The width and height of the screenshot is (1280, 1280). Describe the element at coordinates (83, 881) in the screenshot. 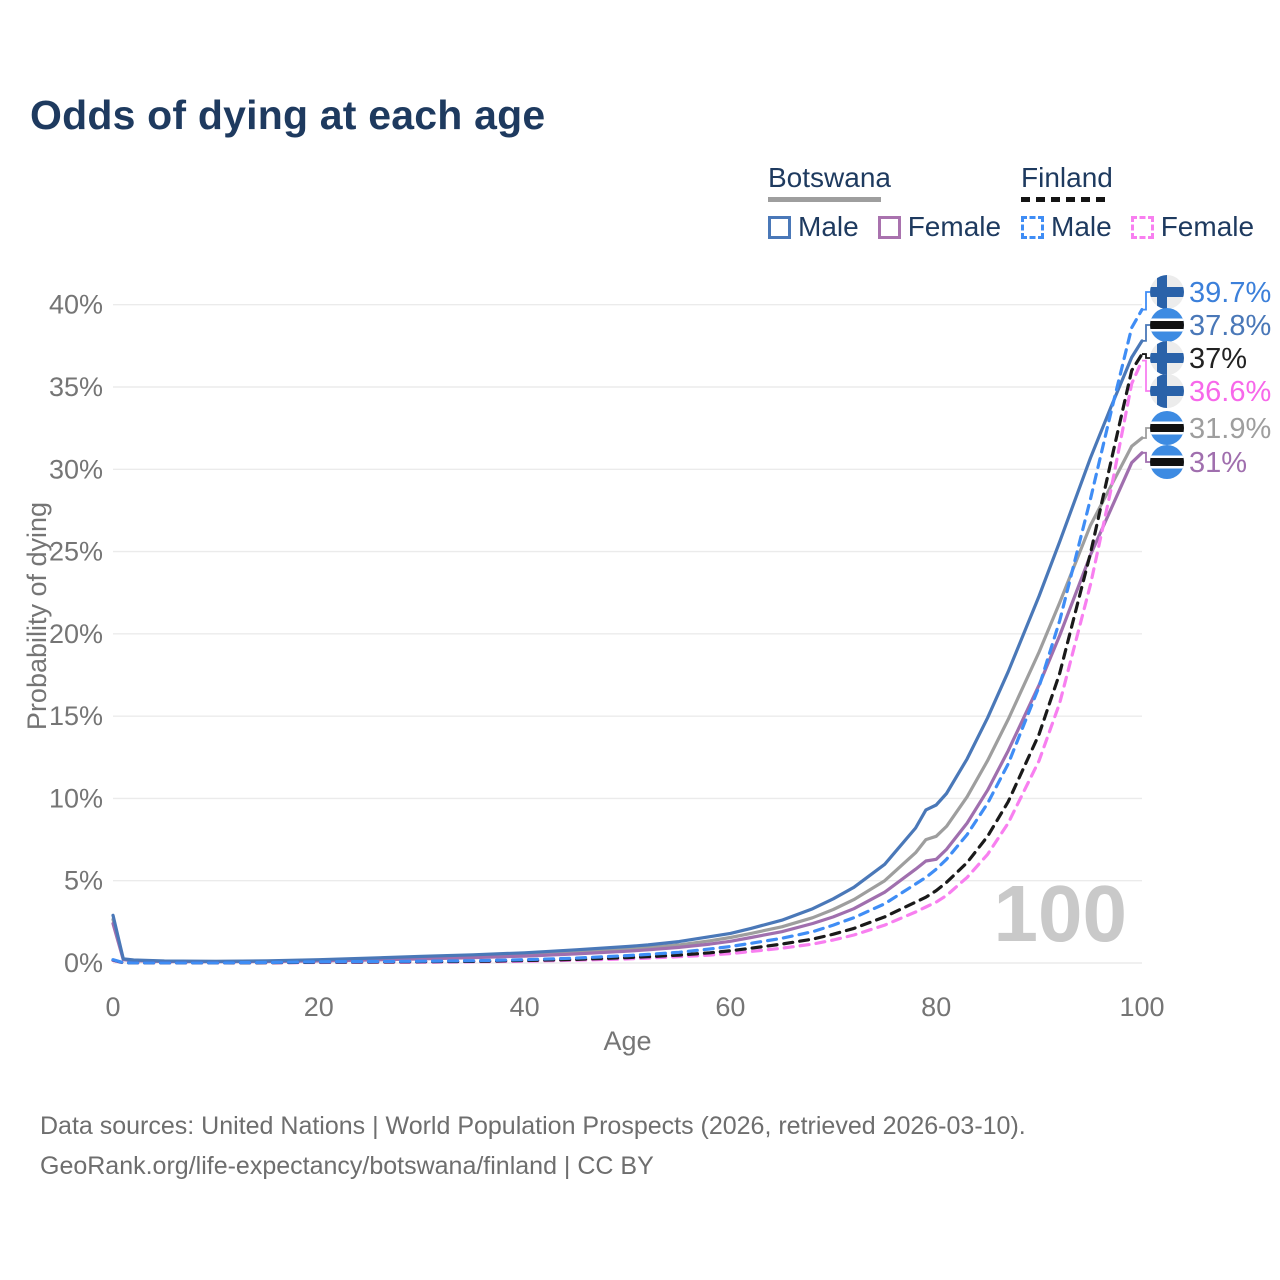

I see `y-tick-label: 5%` at that location.